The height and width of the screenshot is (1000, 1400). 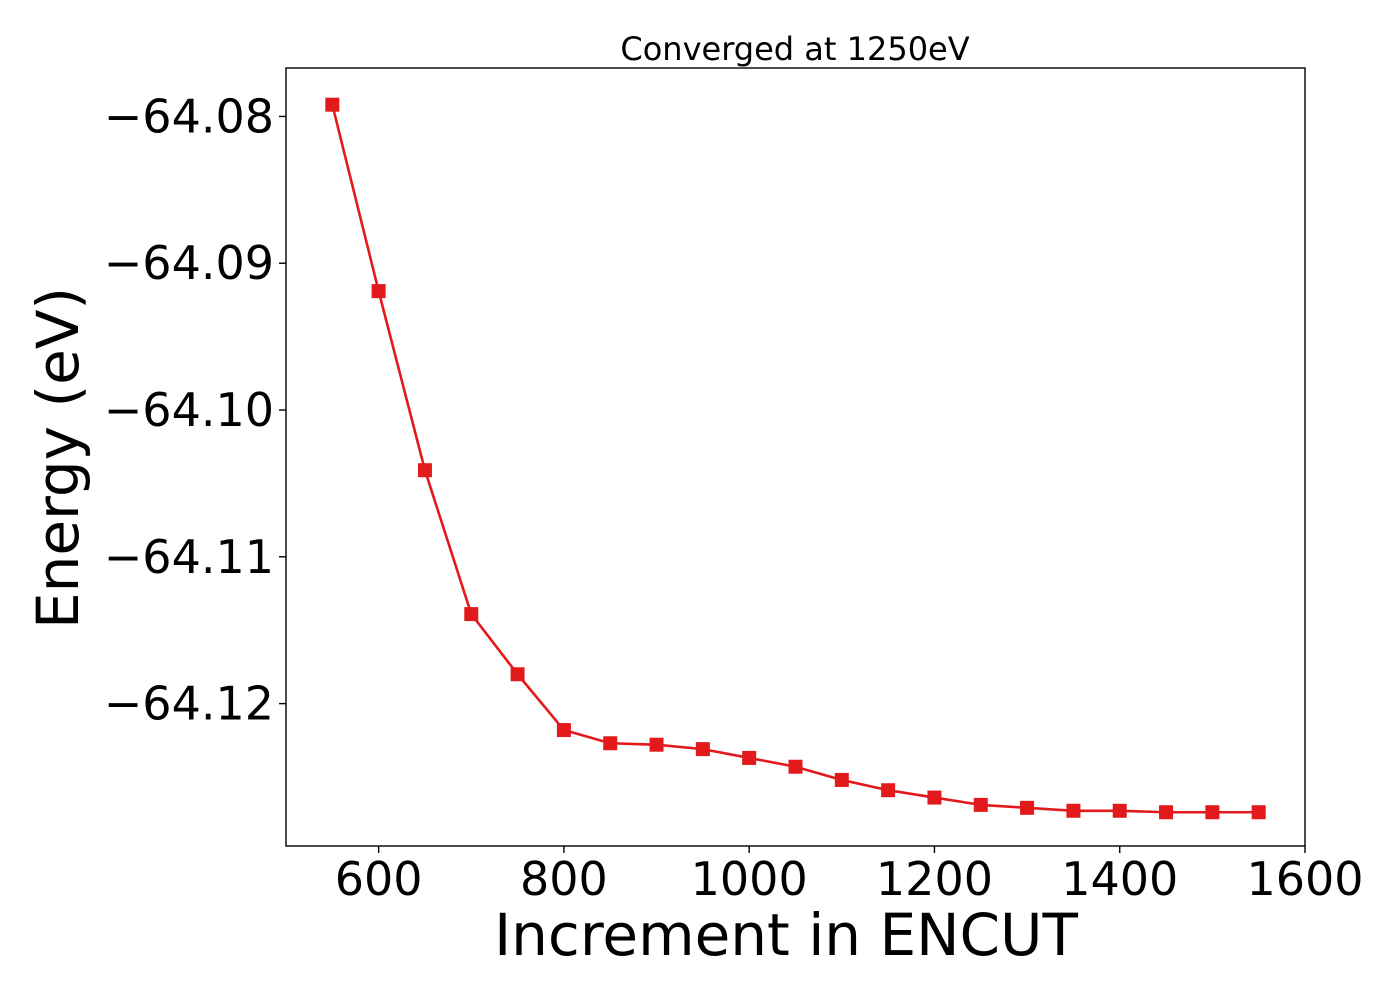 What do you see at coordinates (189, 704) in the screenshot?
I see `y-tick-label: −64.12` at bounding box center [189, 704].